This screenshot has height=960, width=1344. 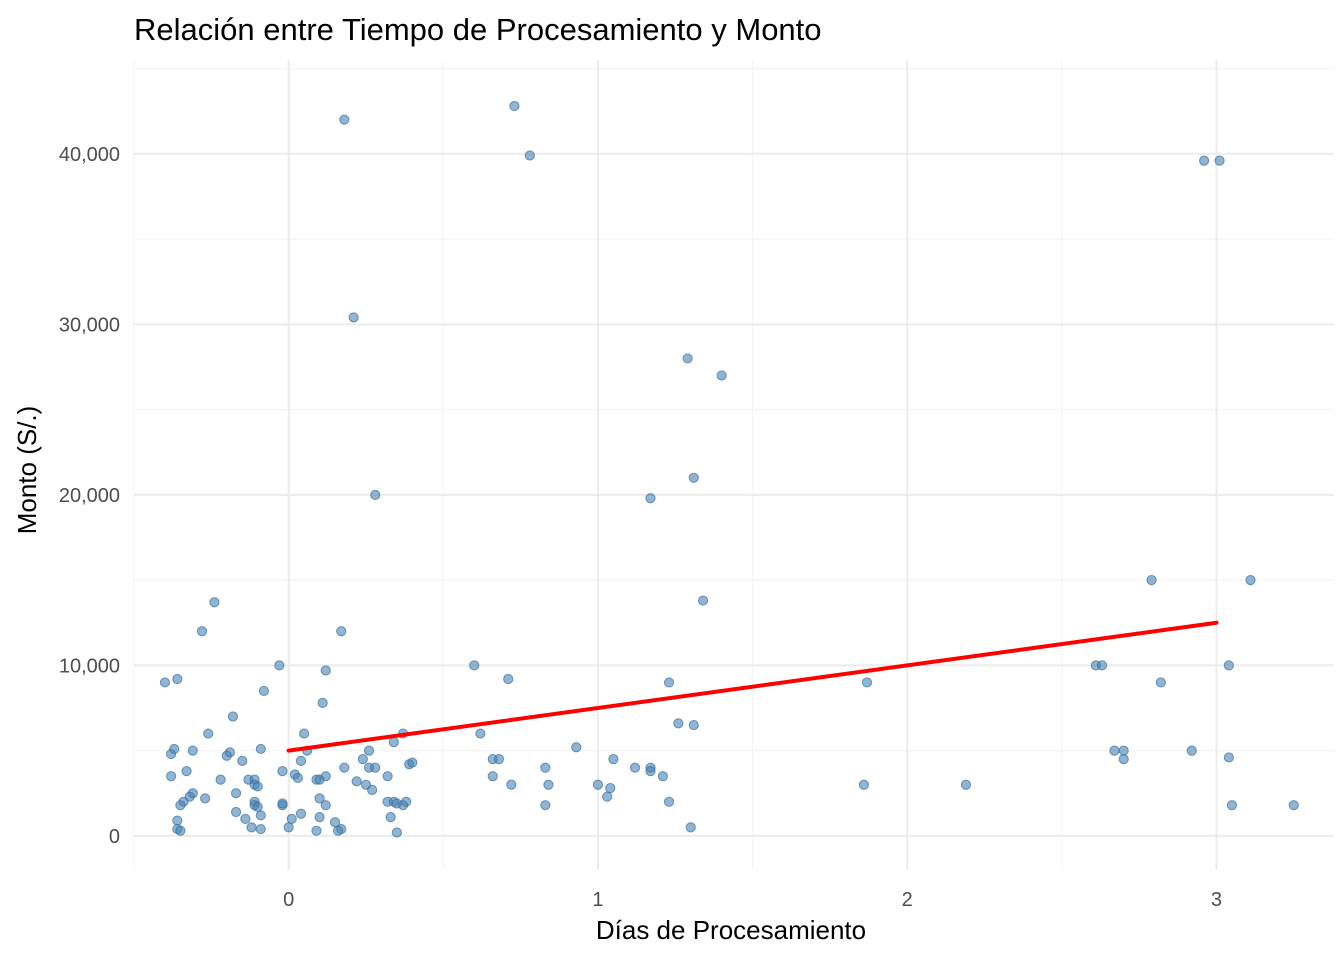 What do you see at coordinates (89, 155) in the screenshot?
I see `y-tick-label: 40,000` at bounding box center [89, 155].